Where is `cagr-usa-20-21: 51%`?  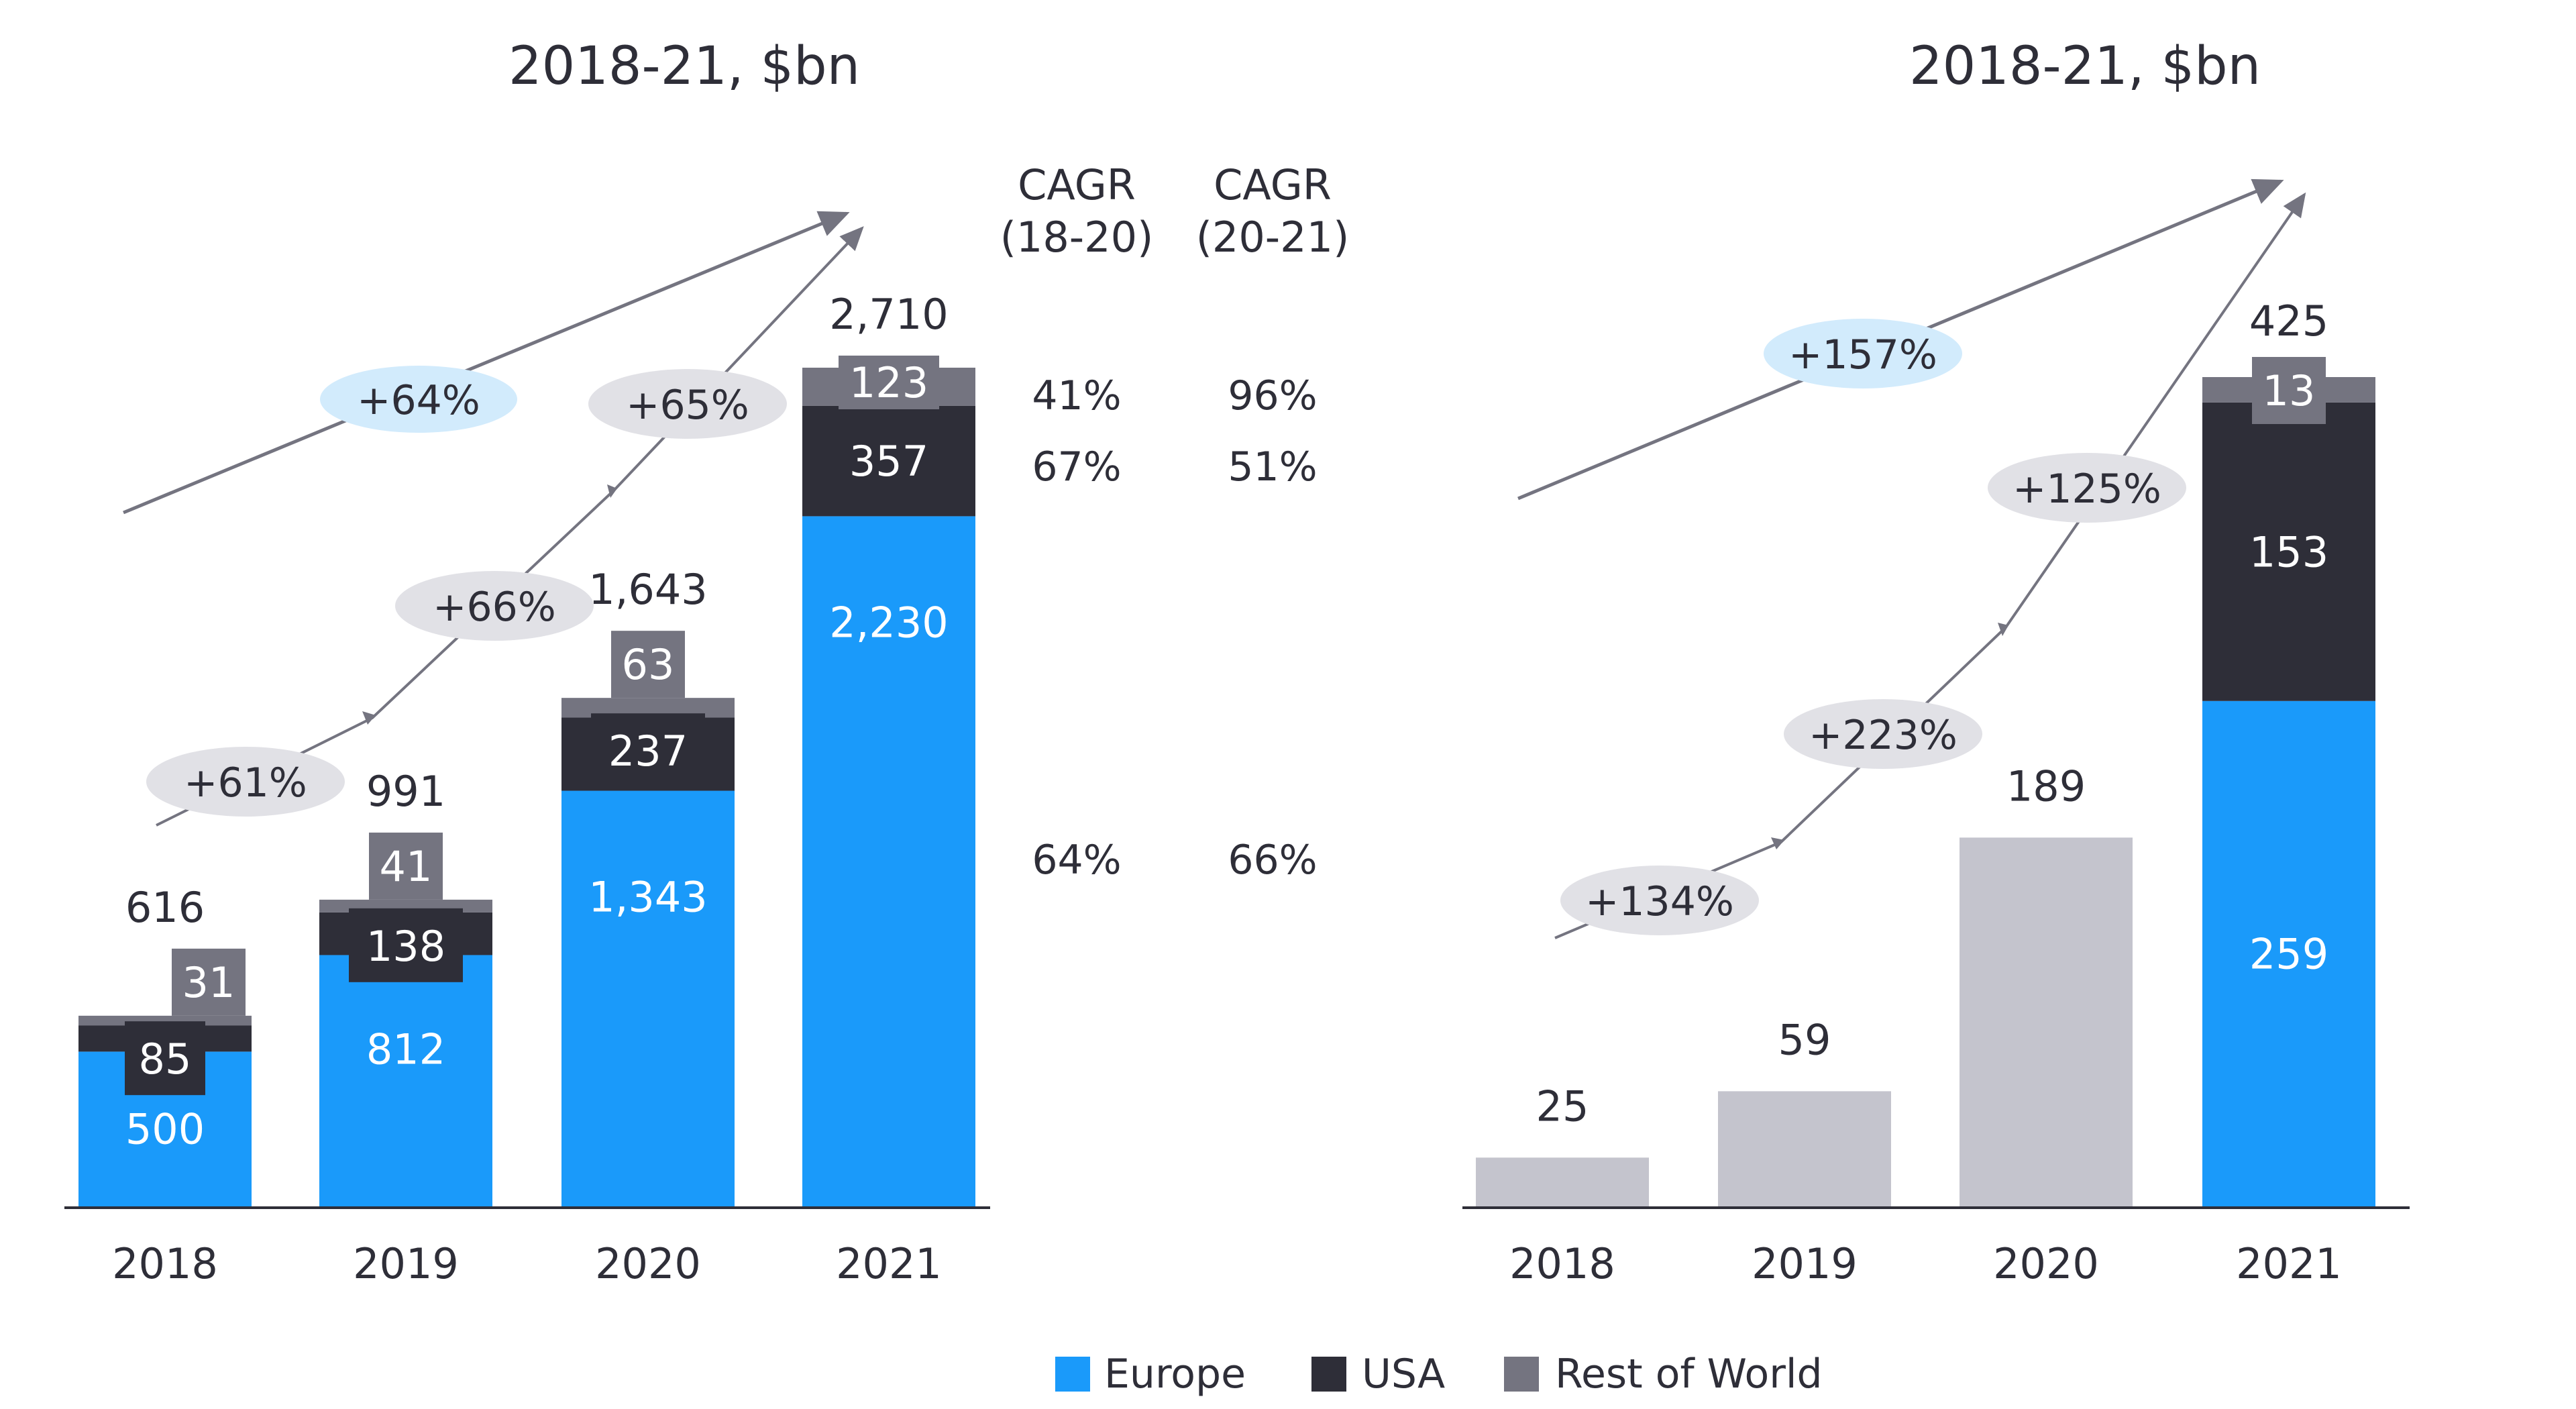 cagr-usa-20-21: 51% is located at coordinates (1272, 466).